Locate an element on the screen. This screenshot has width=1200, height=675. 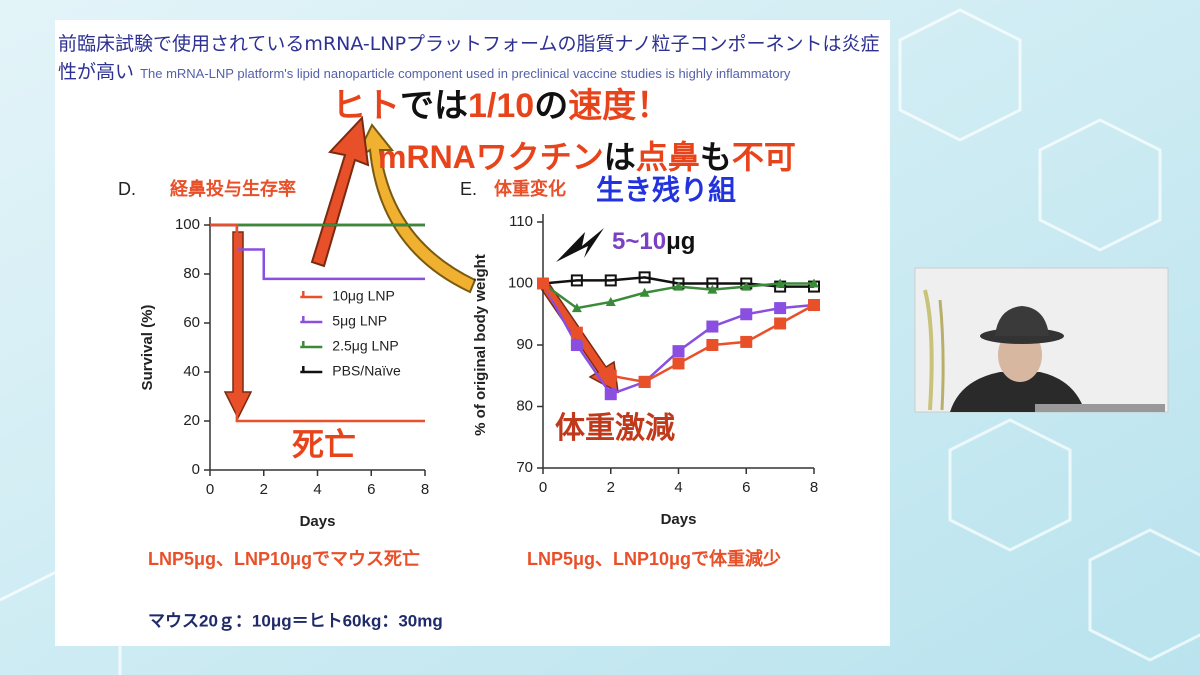
dose-label-part: μg is located at coordinates (680, 241).